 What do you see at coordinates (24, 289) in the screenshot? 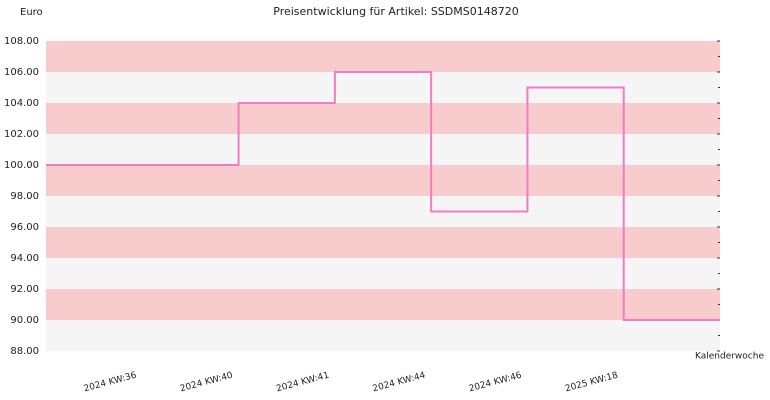
I see `y-tick-label: 92.00` at bounding box center [24, 289].